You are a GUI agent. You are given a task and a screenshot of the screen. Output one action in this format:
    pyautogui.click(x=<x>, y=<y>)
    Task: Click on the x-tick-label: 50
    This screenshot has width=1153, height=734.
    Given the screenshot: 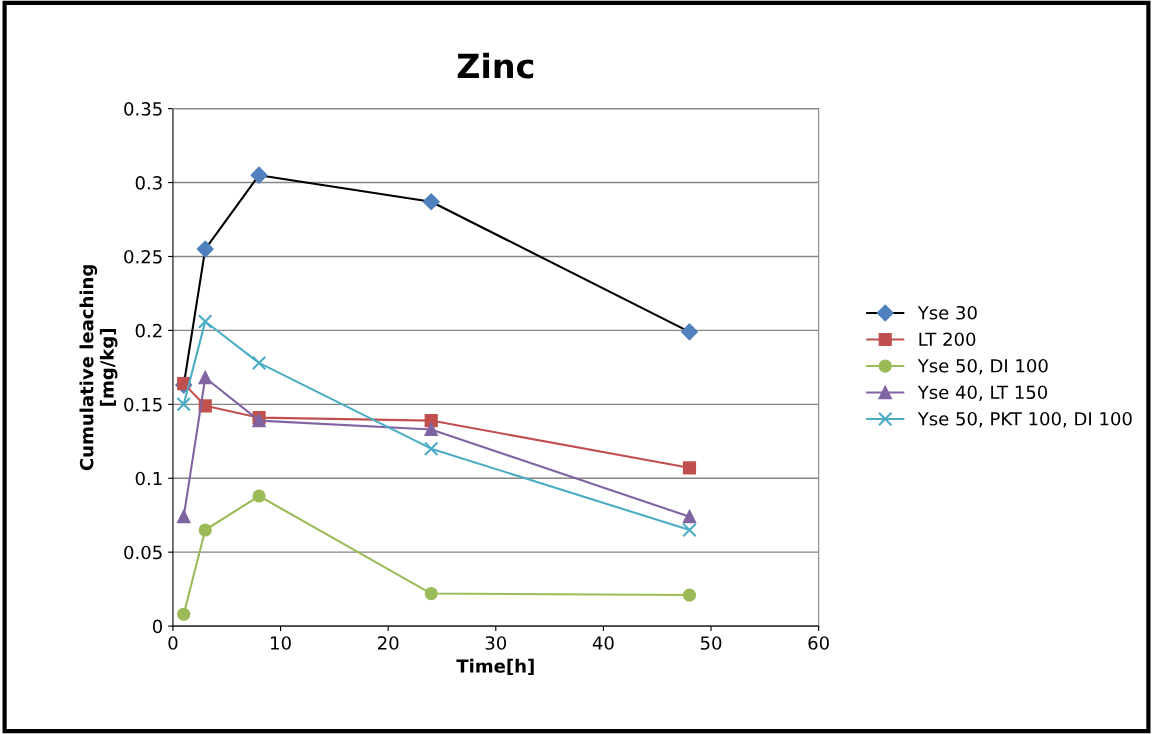 What is the action you would take?
    pyautogui.click(x=711, y=643)
    